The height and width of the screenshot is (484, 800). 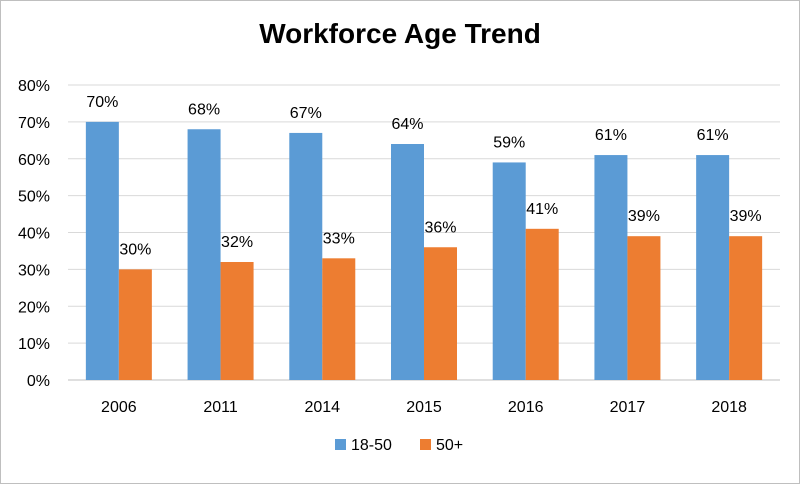 What do you see at coordinates (449, 445) in the screenshot?
I see `legend-label: 50+` at bounding box center [449, 445].